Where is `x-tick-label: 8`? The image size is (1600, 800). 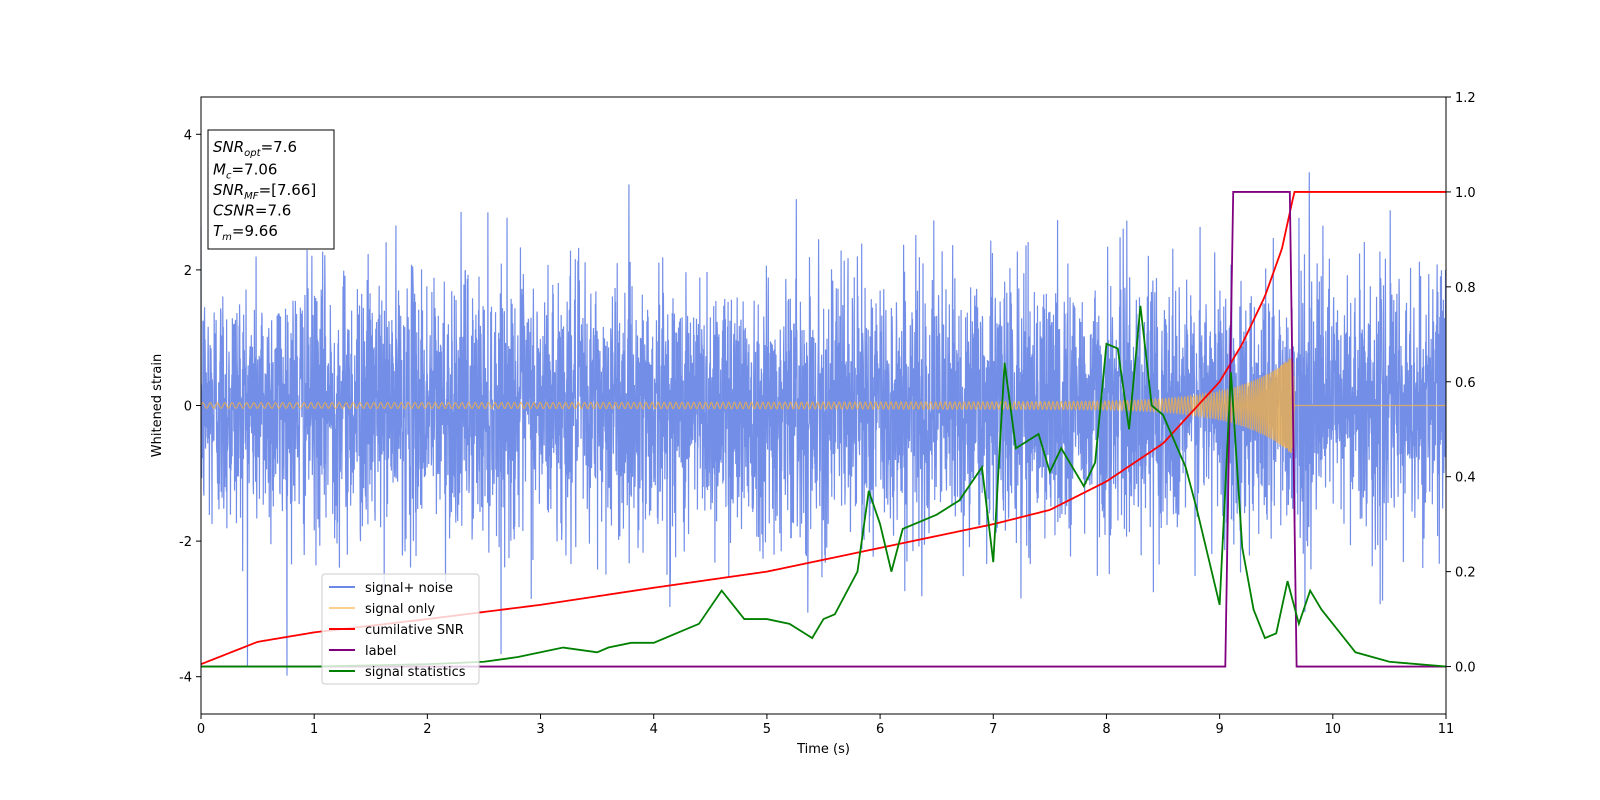
x-tick-label: 8 is located at coordinates (1106, 729).